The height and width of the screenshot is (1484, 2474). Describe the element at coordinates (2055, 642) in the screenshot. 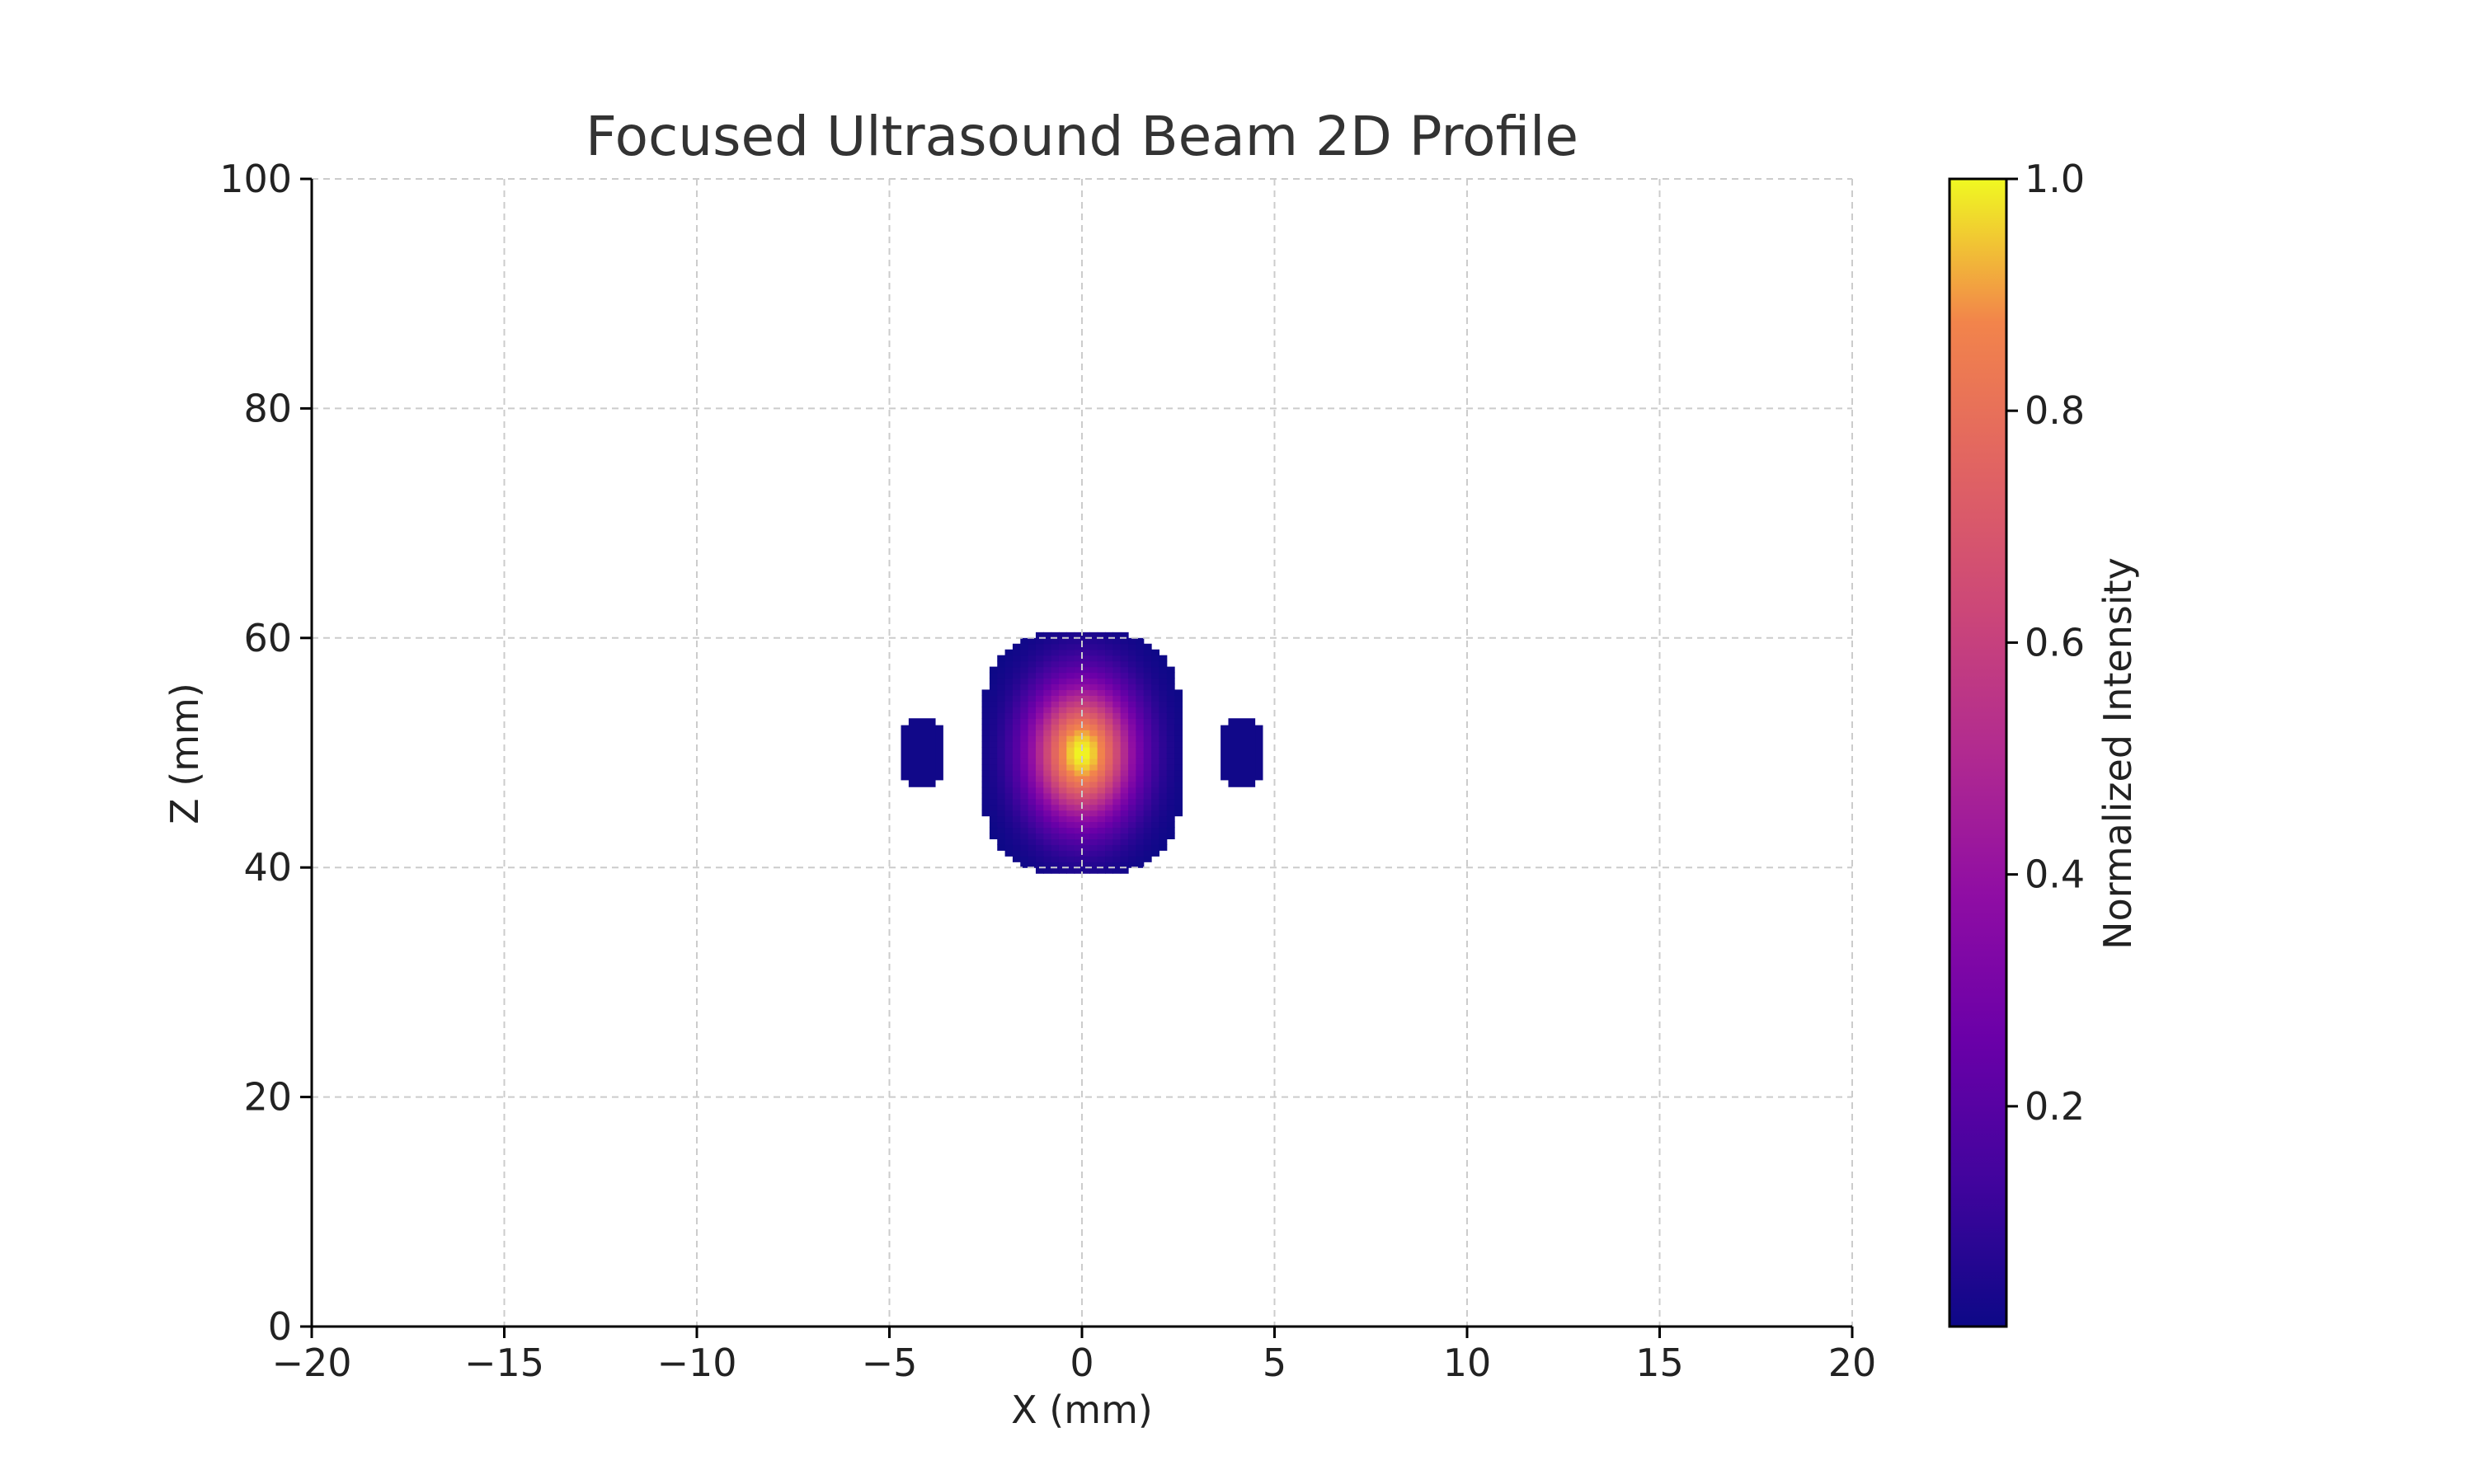

I see `colorbar-tick-label: 0.6` at that location.